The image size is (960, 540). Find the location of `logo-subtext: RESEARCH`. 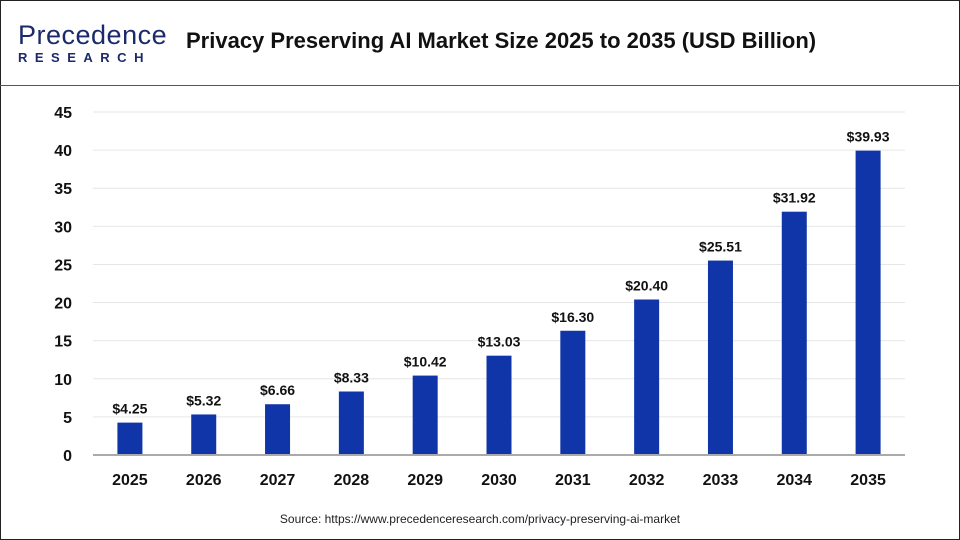

logo-subtext: RESEARCH is located at coordinates (84, 57).